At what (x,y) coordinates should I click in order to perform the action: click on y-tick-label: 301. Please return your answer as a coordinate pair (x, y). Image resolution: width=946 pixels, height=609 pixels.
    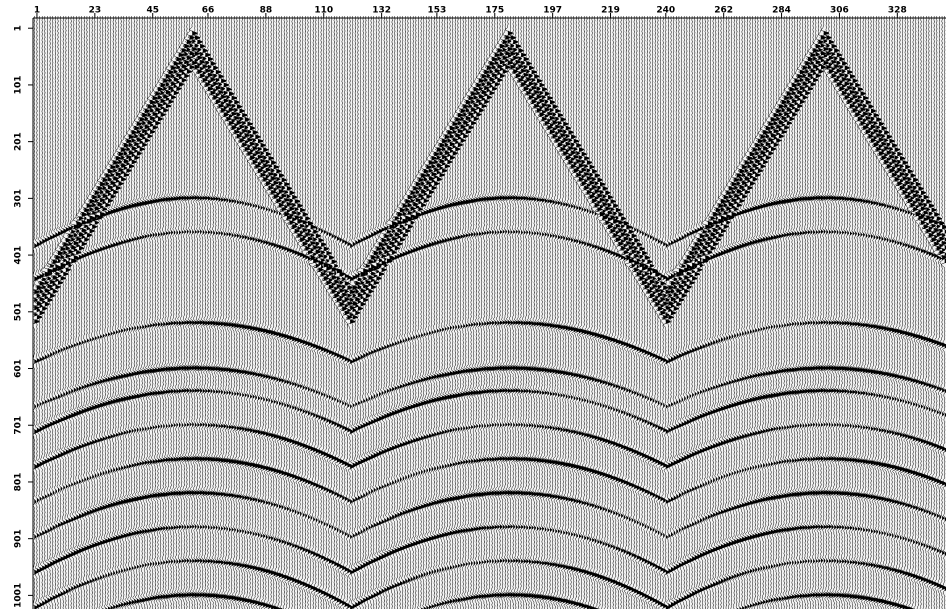
    Looking at the image, I should click on (19, 198).